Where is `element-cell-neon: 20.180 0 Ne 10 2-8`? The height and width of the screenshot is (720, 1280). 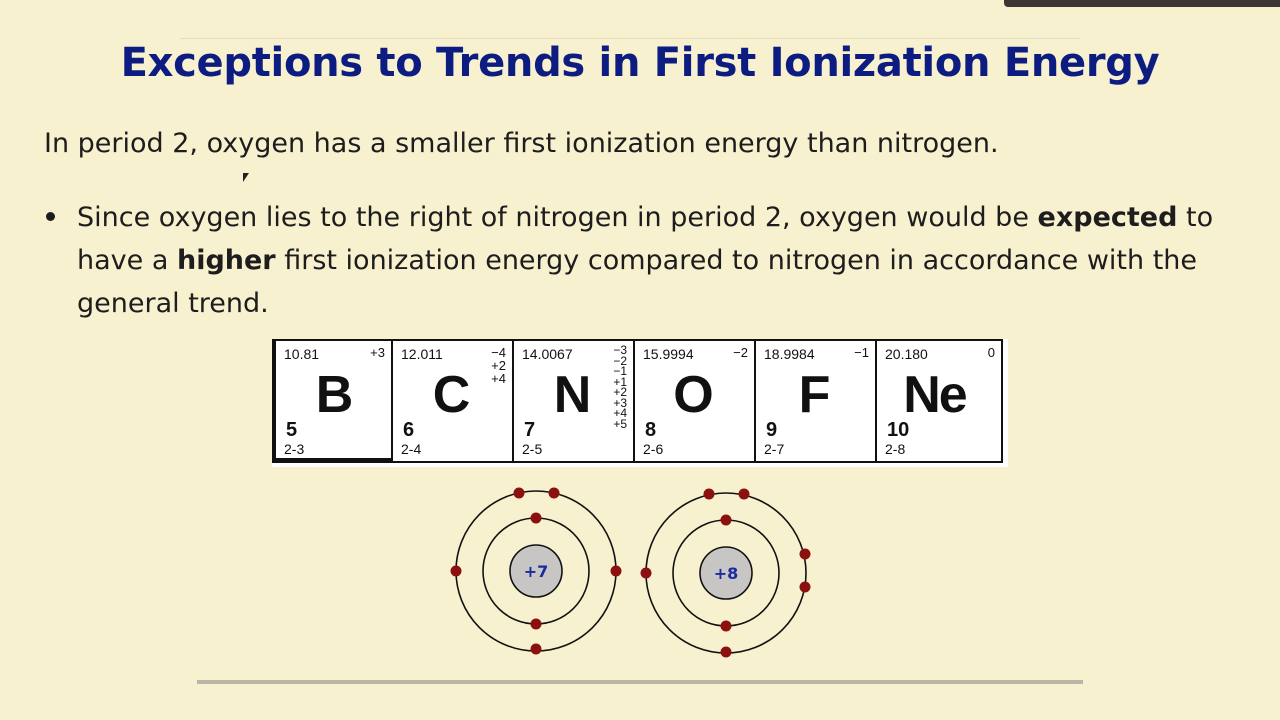 element-cell-neon: 20.180 0 Ne 10 2-8 is located at coordinates (940, 401).